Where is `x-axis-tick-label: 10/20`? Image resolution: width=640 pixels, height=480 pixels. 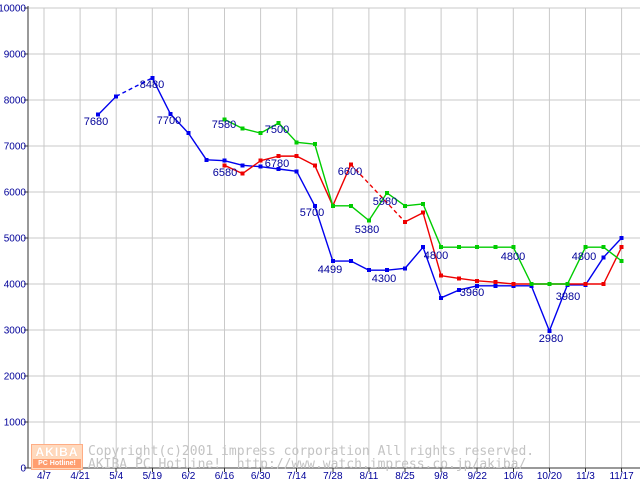
x-axis-tick-label: 10/20 is located at coordinates (549, 475).